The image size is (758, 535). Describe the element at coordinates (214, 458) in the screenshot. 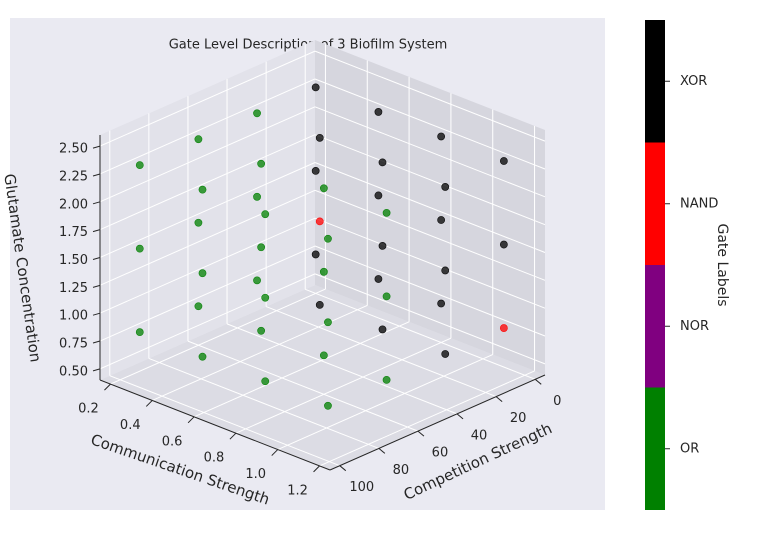

I see `x-tick-label: 0.8` at that location.